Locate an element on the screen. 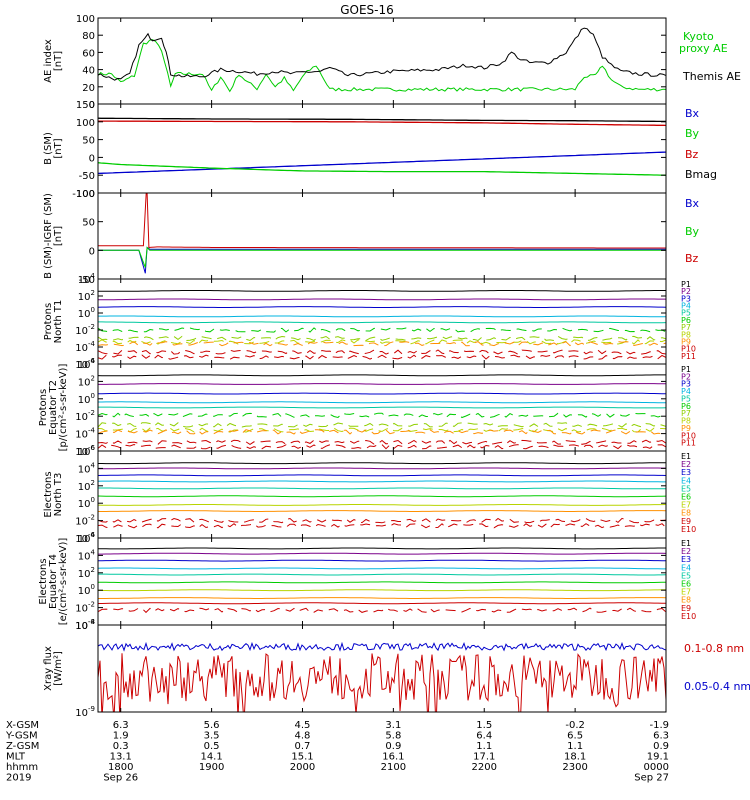 The height and width of the screenshot is (800, 750). legend-entry: proxy AE is located at coordinates (703, 48).